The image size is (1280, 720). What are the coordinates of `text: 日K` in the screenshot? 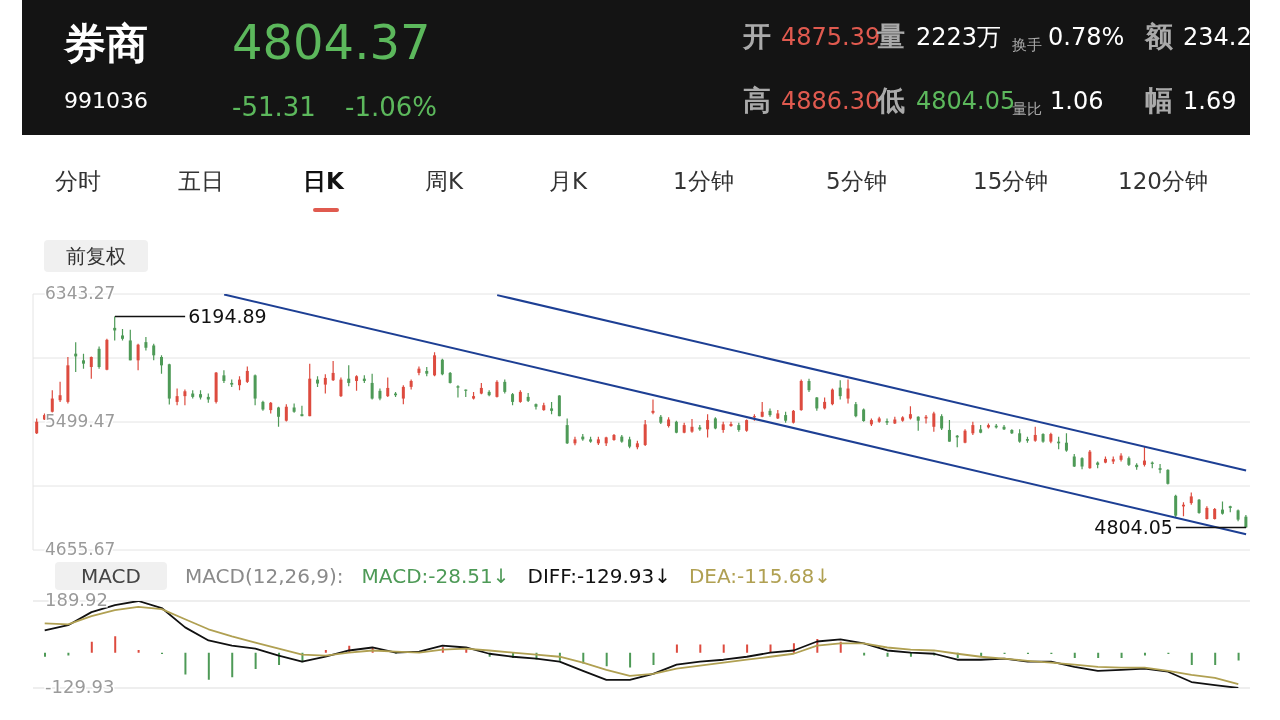 It's located at (323, 182).